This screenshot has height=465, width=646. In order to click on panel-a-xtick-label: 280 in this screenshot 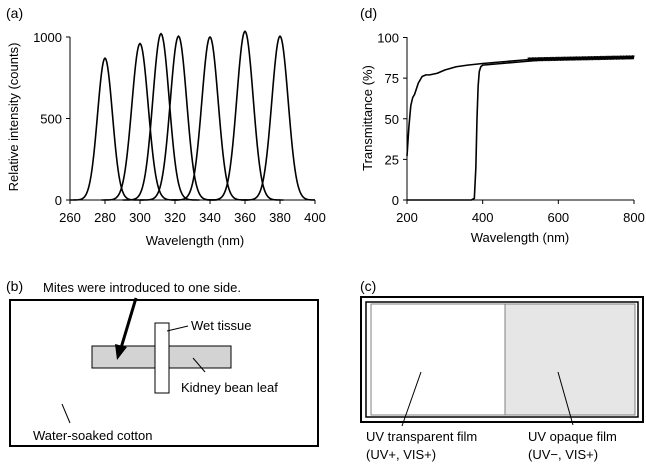, I will do `click(105, 217)`.